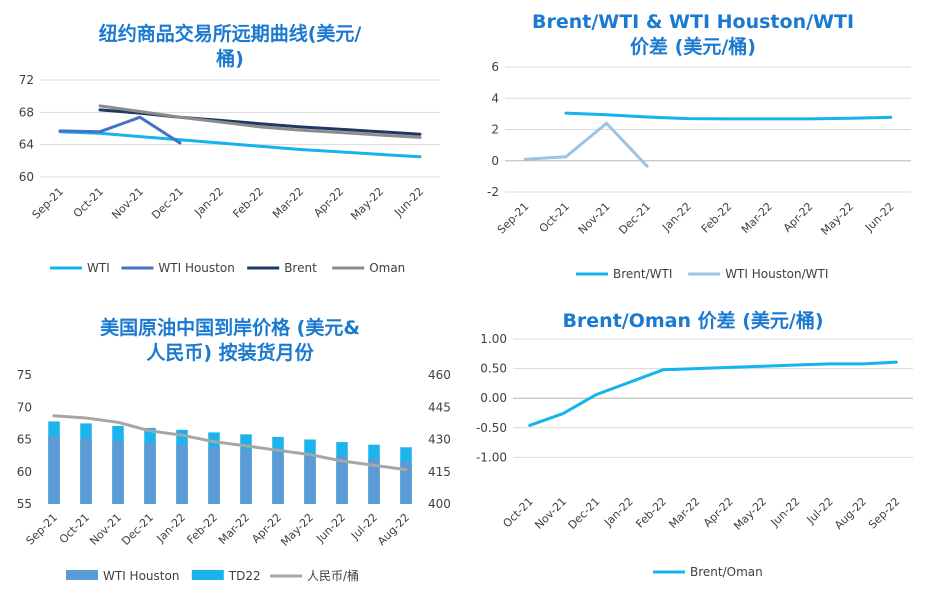 The height and width of the screenshot is (598, 926). I want to click on chart-title: 纽约商品交易所远期曲线(美元/ 桶), so click(230, 47).